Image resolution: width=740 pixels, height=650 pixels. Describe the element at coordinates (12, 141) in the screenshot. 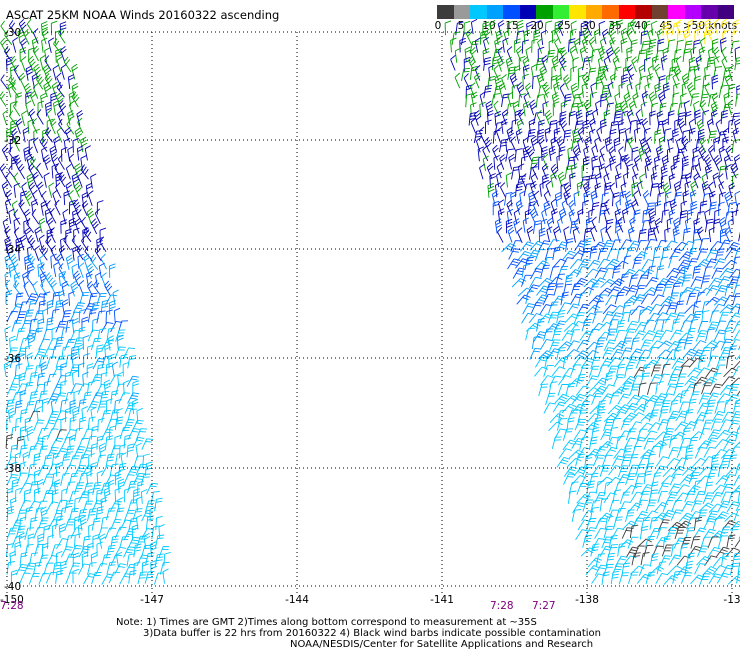

I see `lat-tick-label: -32` at that location.